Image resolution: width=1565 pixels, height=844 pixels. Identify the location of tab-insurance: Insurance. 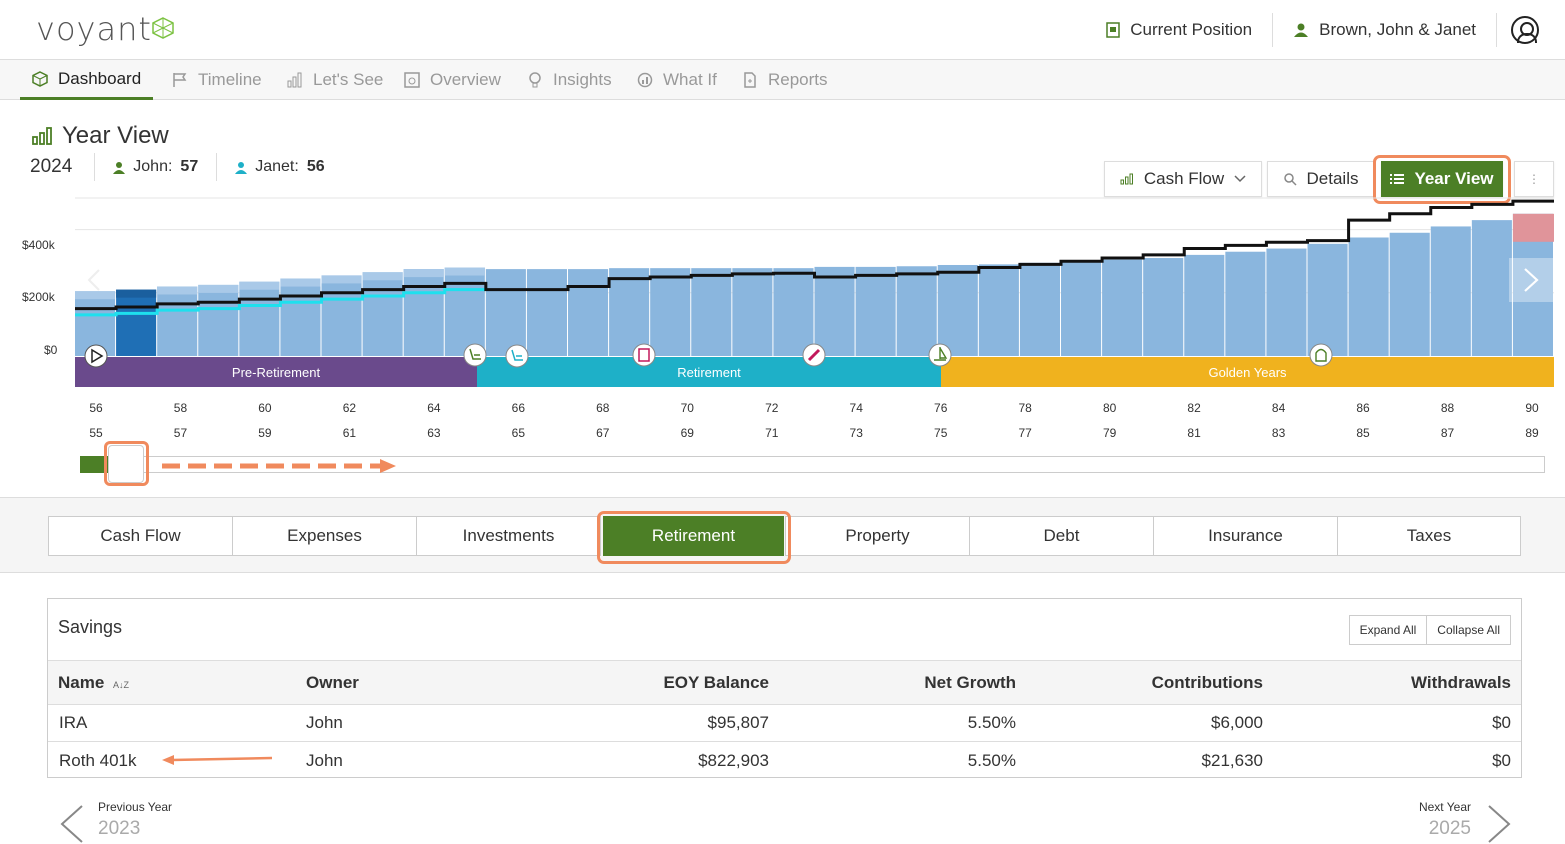
(1245, 536).